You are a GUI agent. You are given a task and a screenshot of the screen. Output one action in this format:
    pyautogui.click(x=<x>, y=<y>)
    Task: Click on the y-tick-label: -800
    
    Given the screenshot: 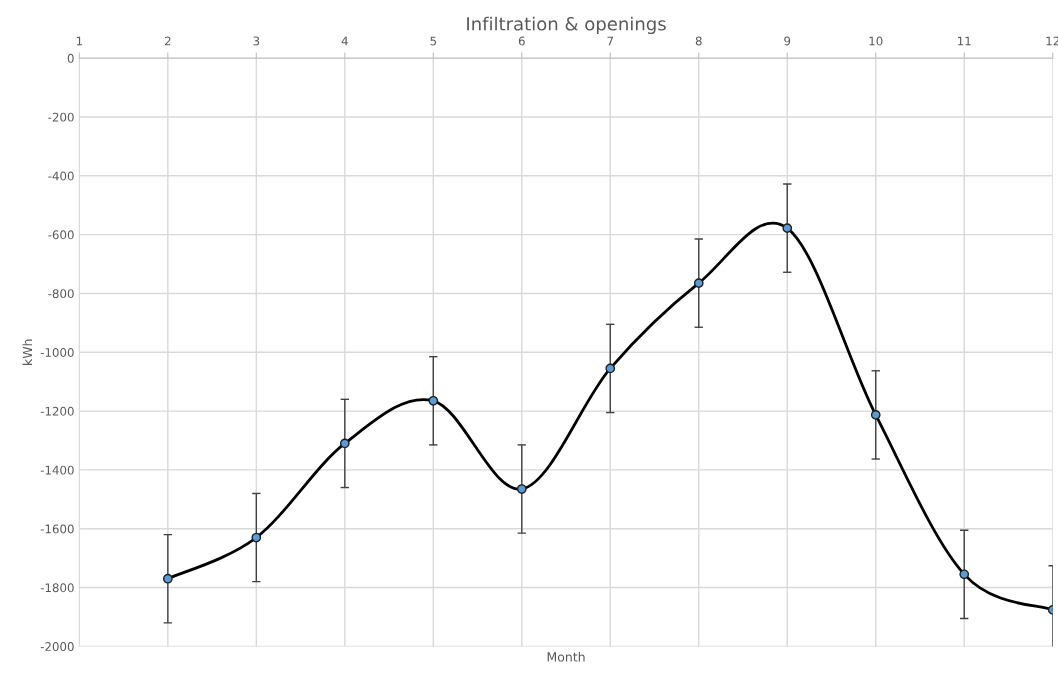 What is the action you would take?
    pyautogui.click(x=61, y=294)
    